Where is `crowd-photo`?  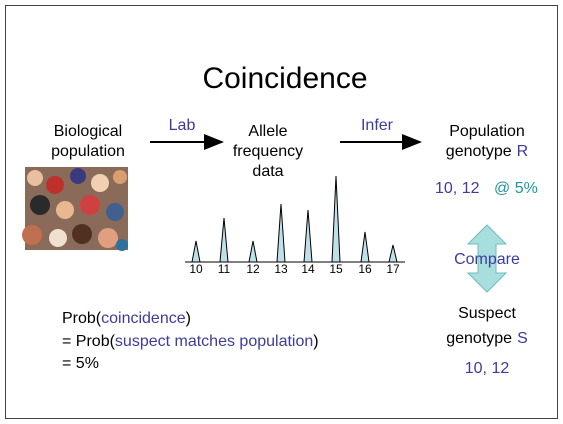
crowd-photo is located at coordinates (75, 209).